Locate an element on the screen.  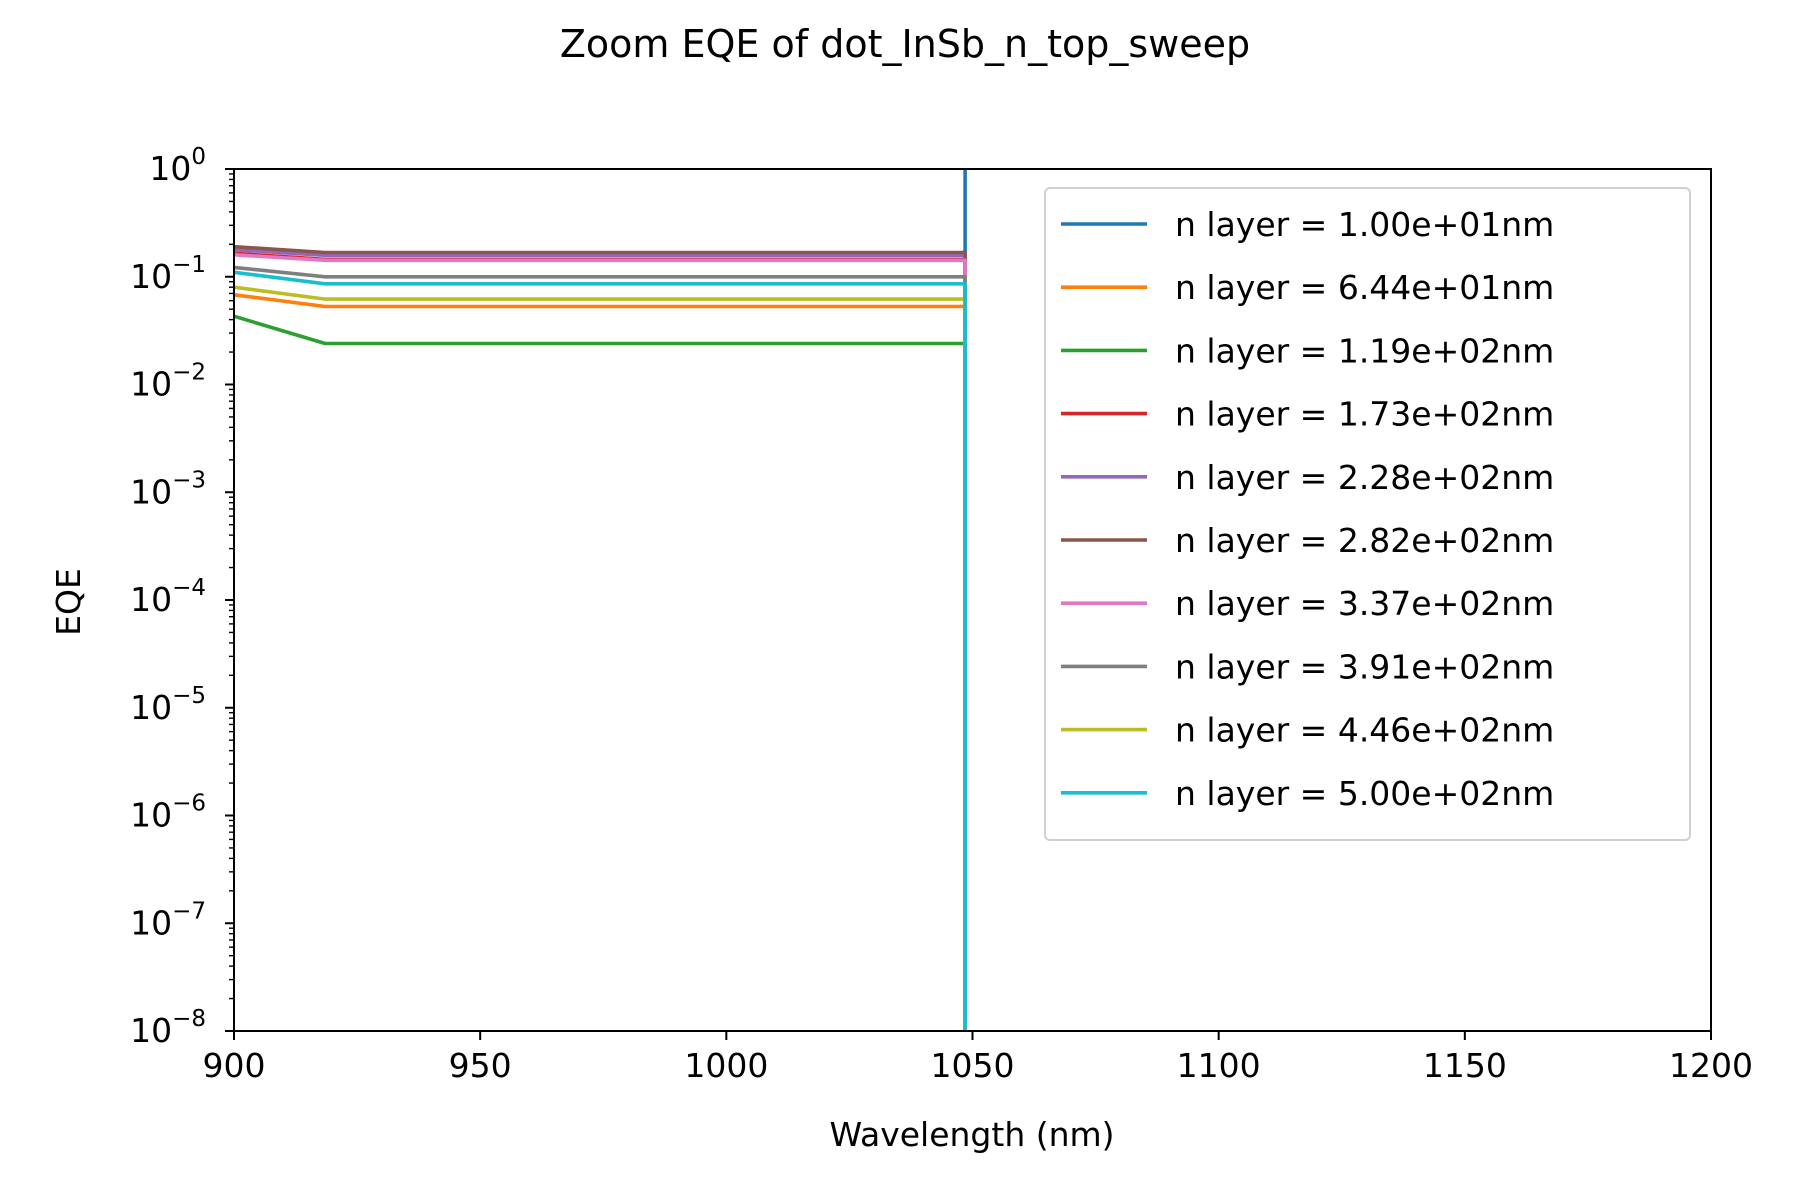
y-axis-label: EQE is located at coordinates (68, 602).